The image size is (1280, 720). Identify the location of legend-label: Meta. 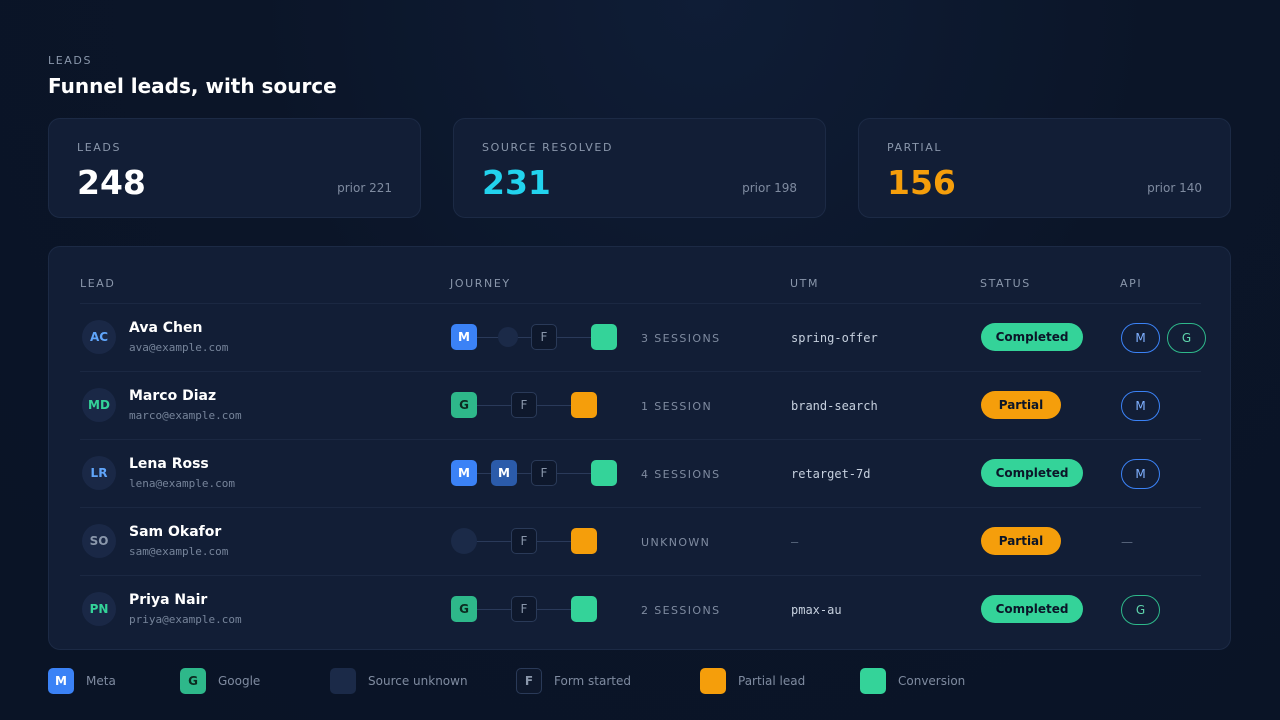
(101, 681).